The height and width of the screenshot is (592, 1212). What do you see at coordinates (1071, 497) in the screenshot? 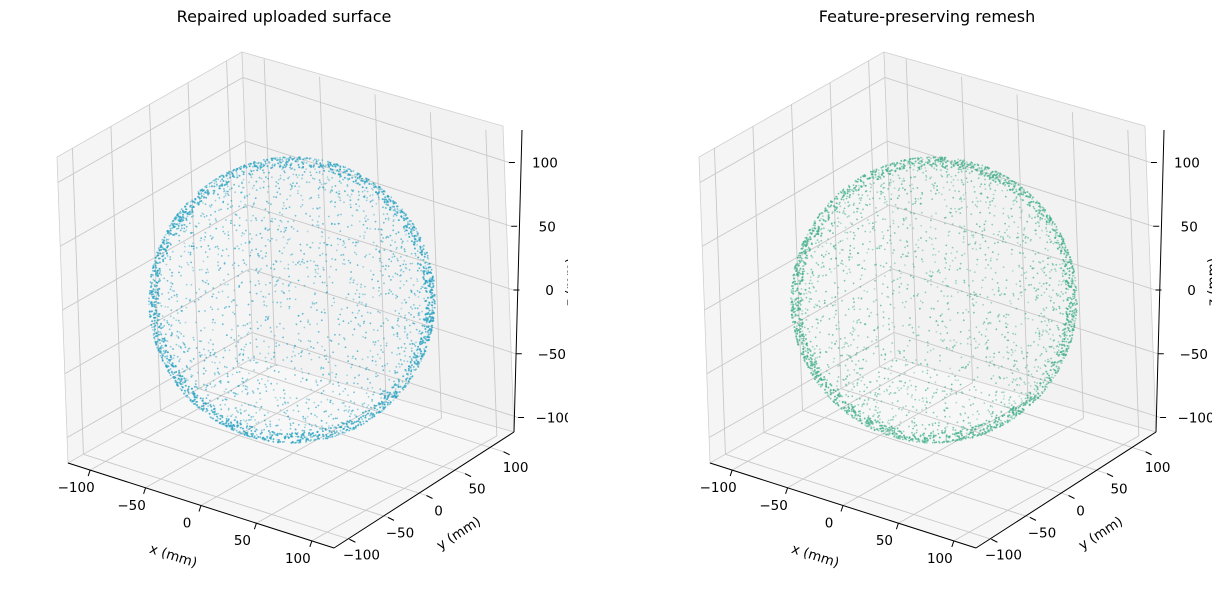
I see `y-tick-mark` at bounding box center [1071, 497].